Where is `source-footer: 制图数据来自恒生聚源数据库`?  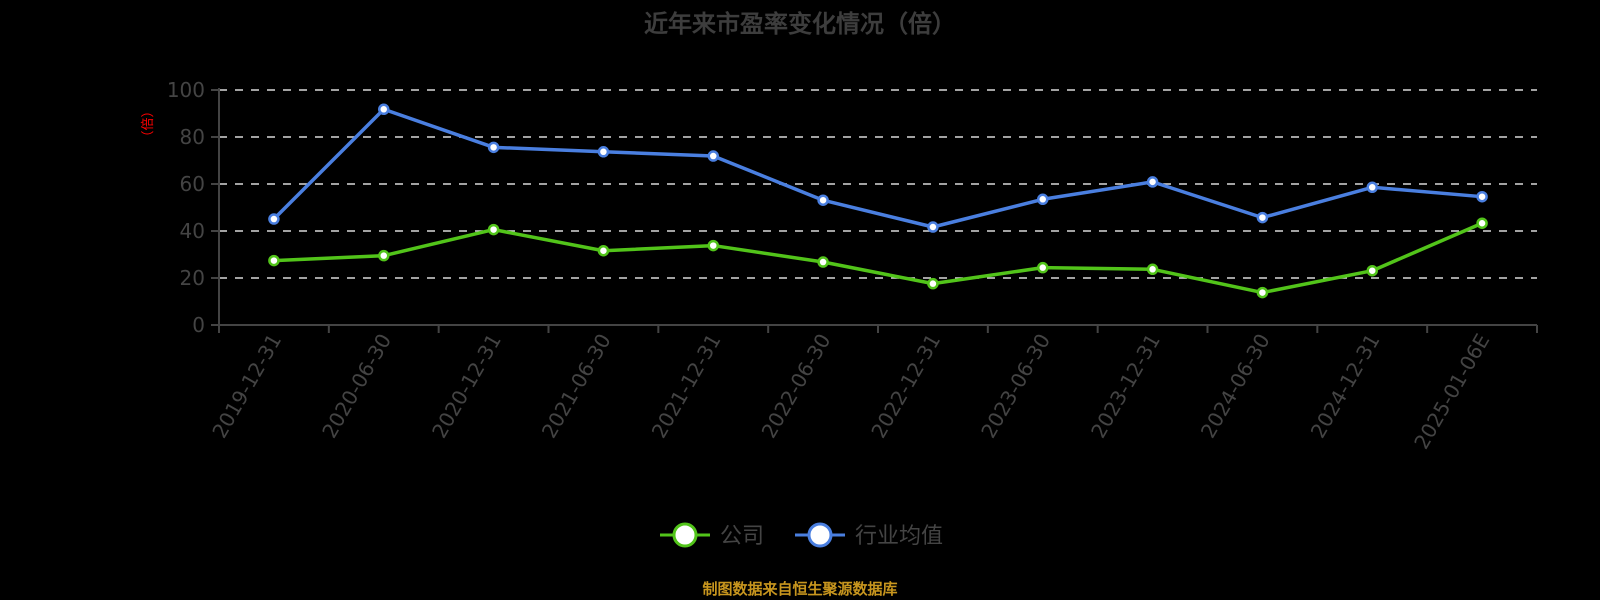
source-footer: 制图数据来自恒生聚源数据库 is located at coordinates (799, 589).